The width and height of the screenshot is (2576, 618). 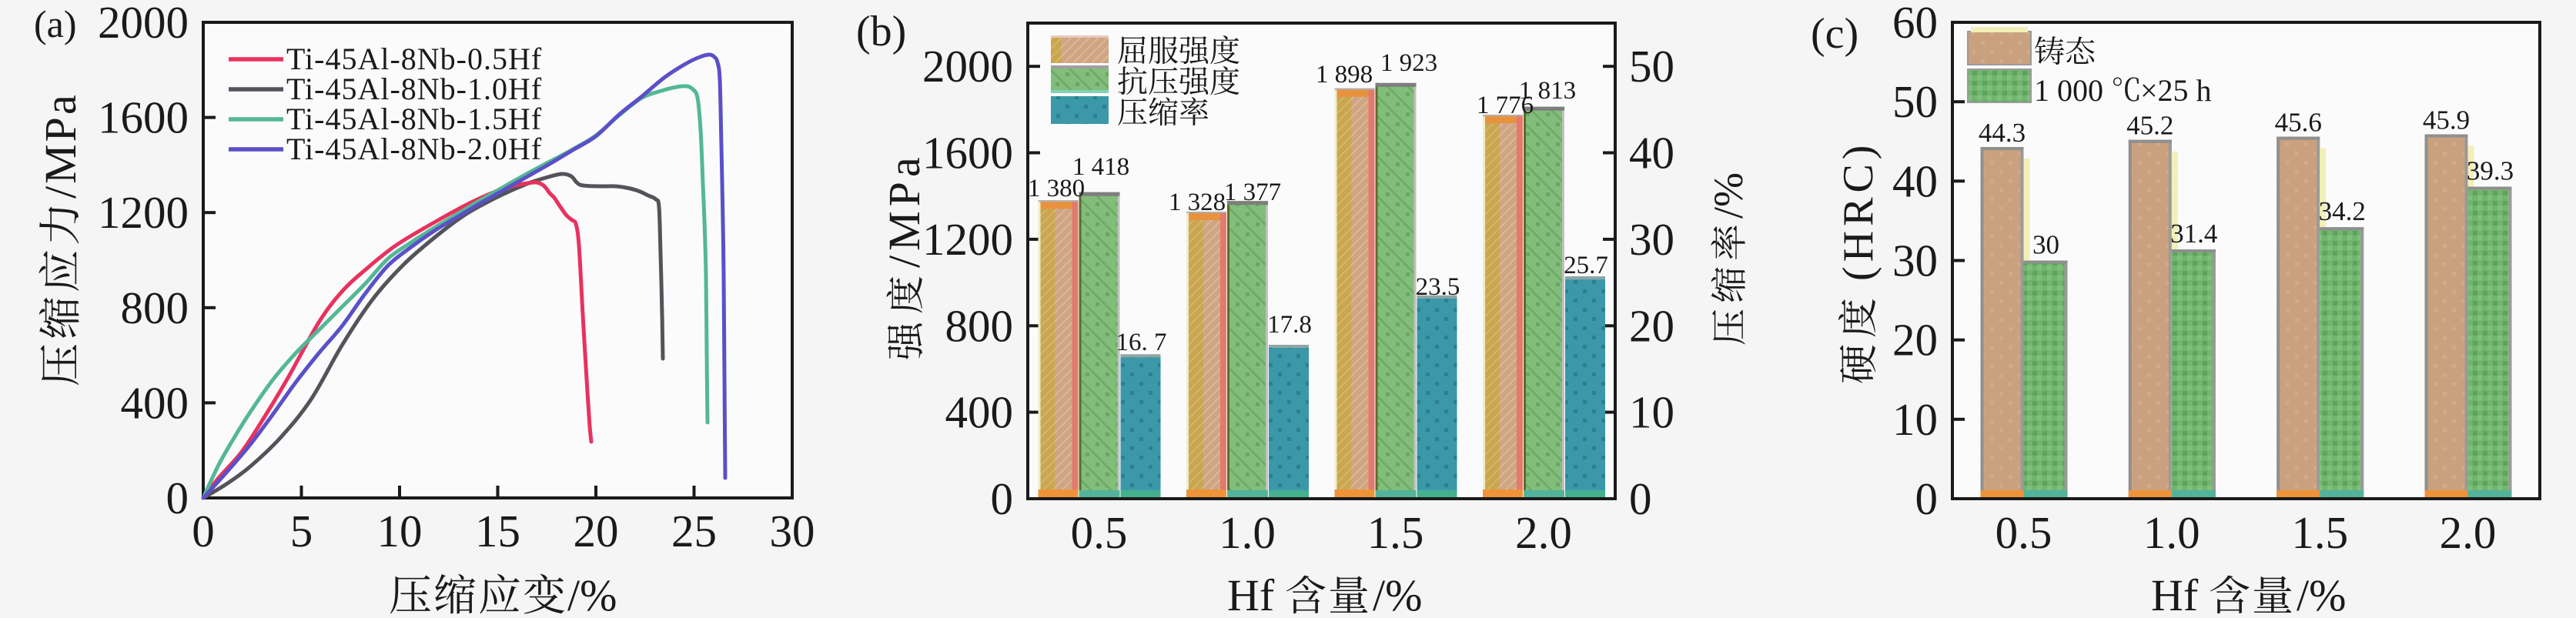 What do you see at coordinates (1101, 167) in the screenshot?
I see `svg-text: 1 418` at bounding box center [1101, 167].